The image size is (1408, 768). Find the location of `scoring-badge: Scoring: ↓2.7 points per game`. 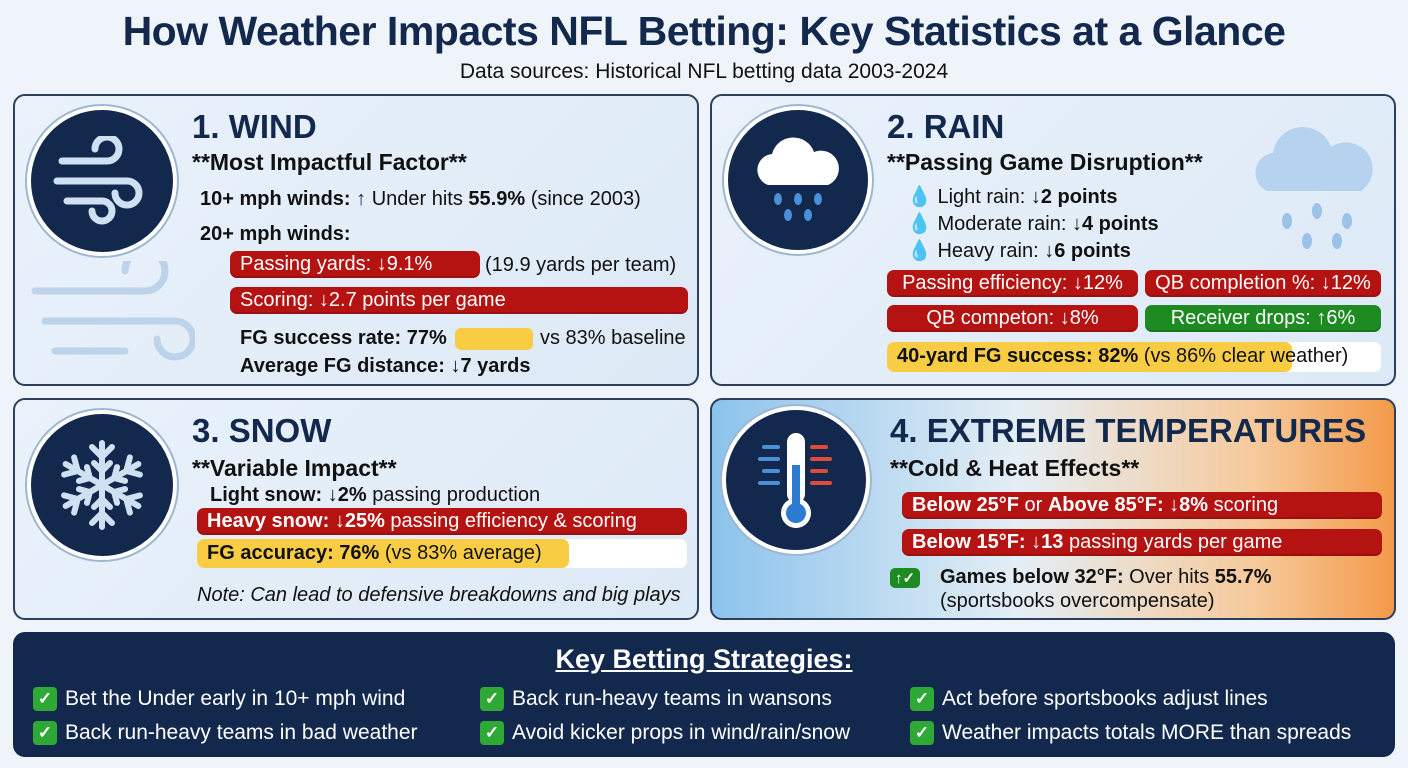

scoring-badge: Scoring: ↓2.7 points per game is located at coordinates (459, 300).